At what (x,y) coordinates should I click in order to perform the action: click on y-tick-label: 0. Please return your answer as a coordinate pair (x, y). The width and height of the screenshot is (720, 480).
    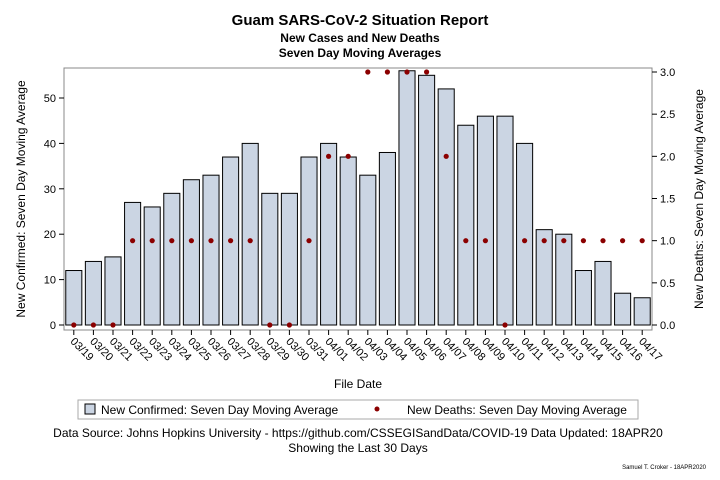
    Looking at the image, I should click on (53, 326).